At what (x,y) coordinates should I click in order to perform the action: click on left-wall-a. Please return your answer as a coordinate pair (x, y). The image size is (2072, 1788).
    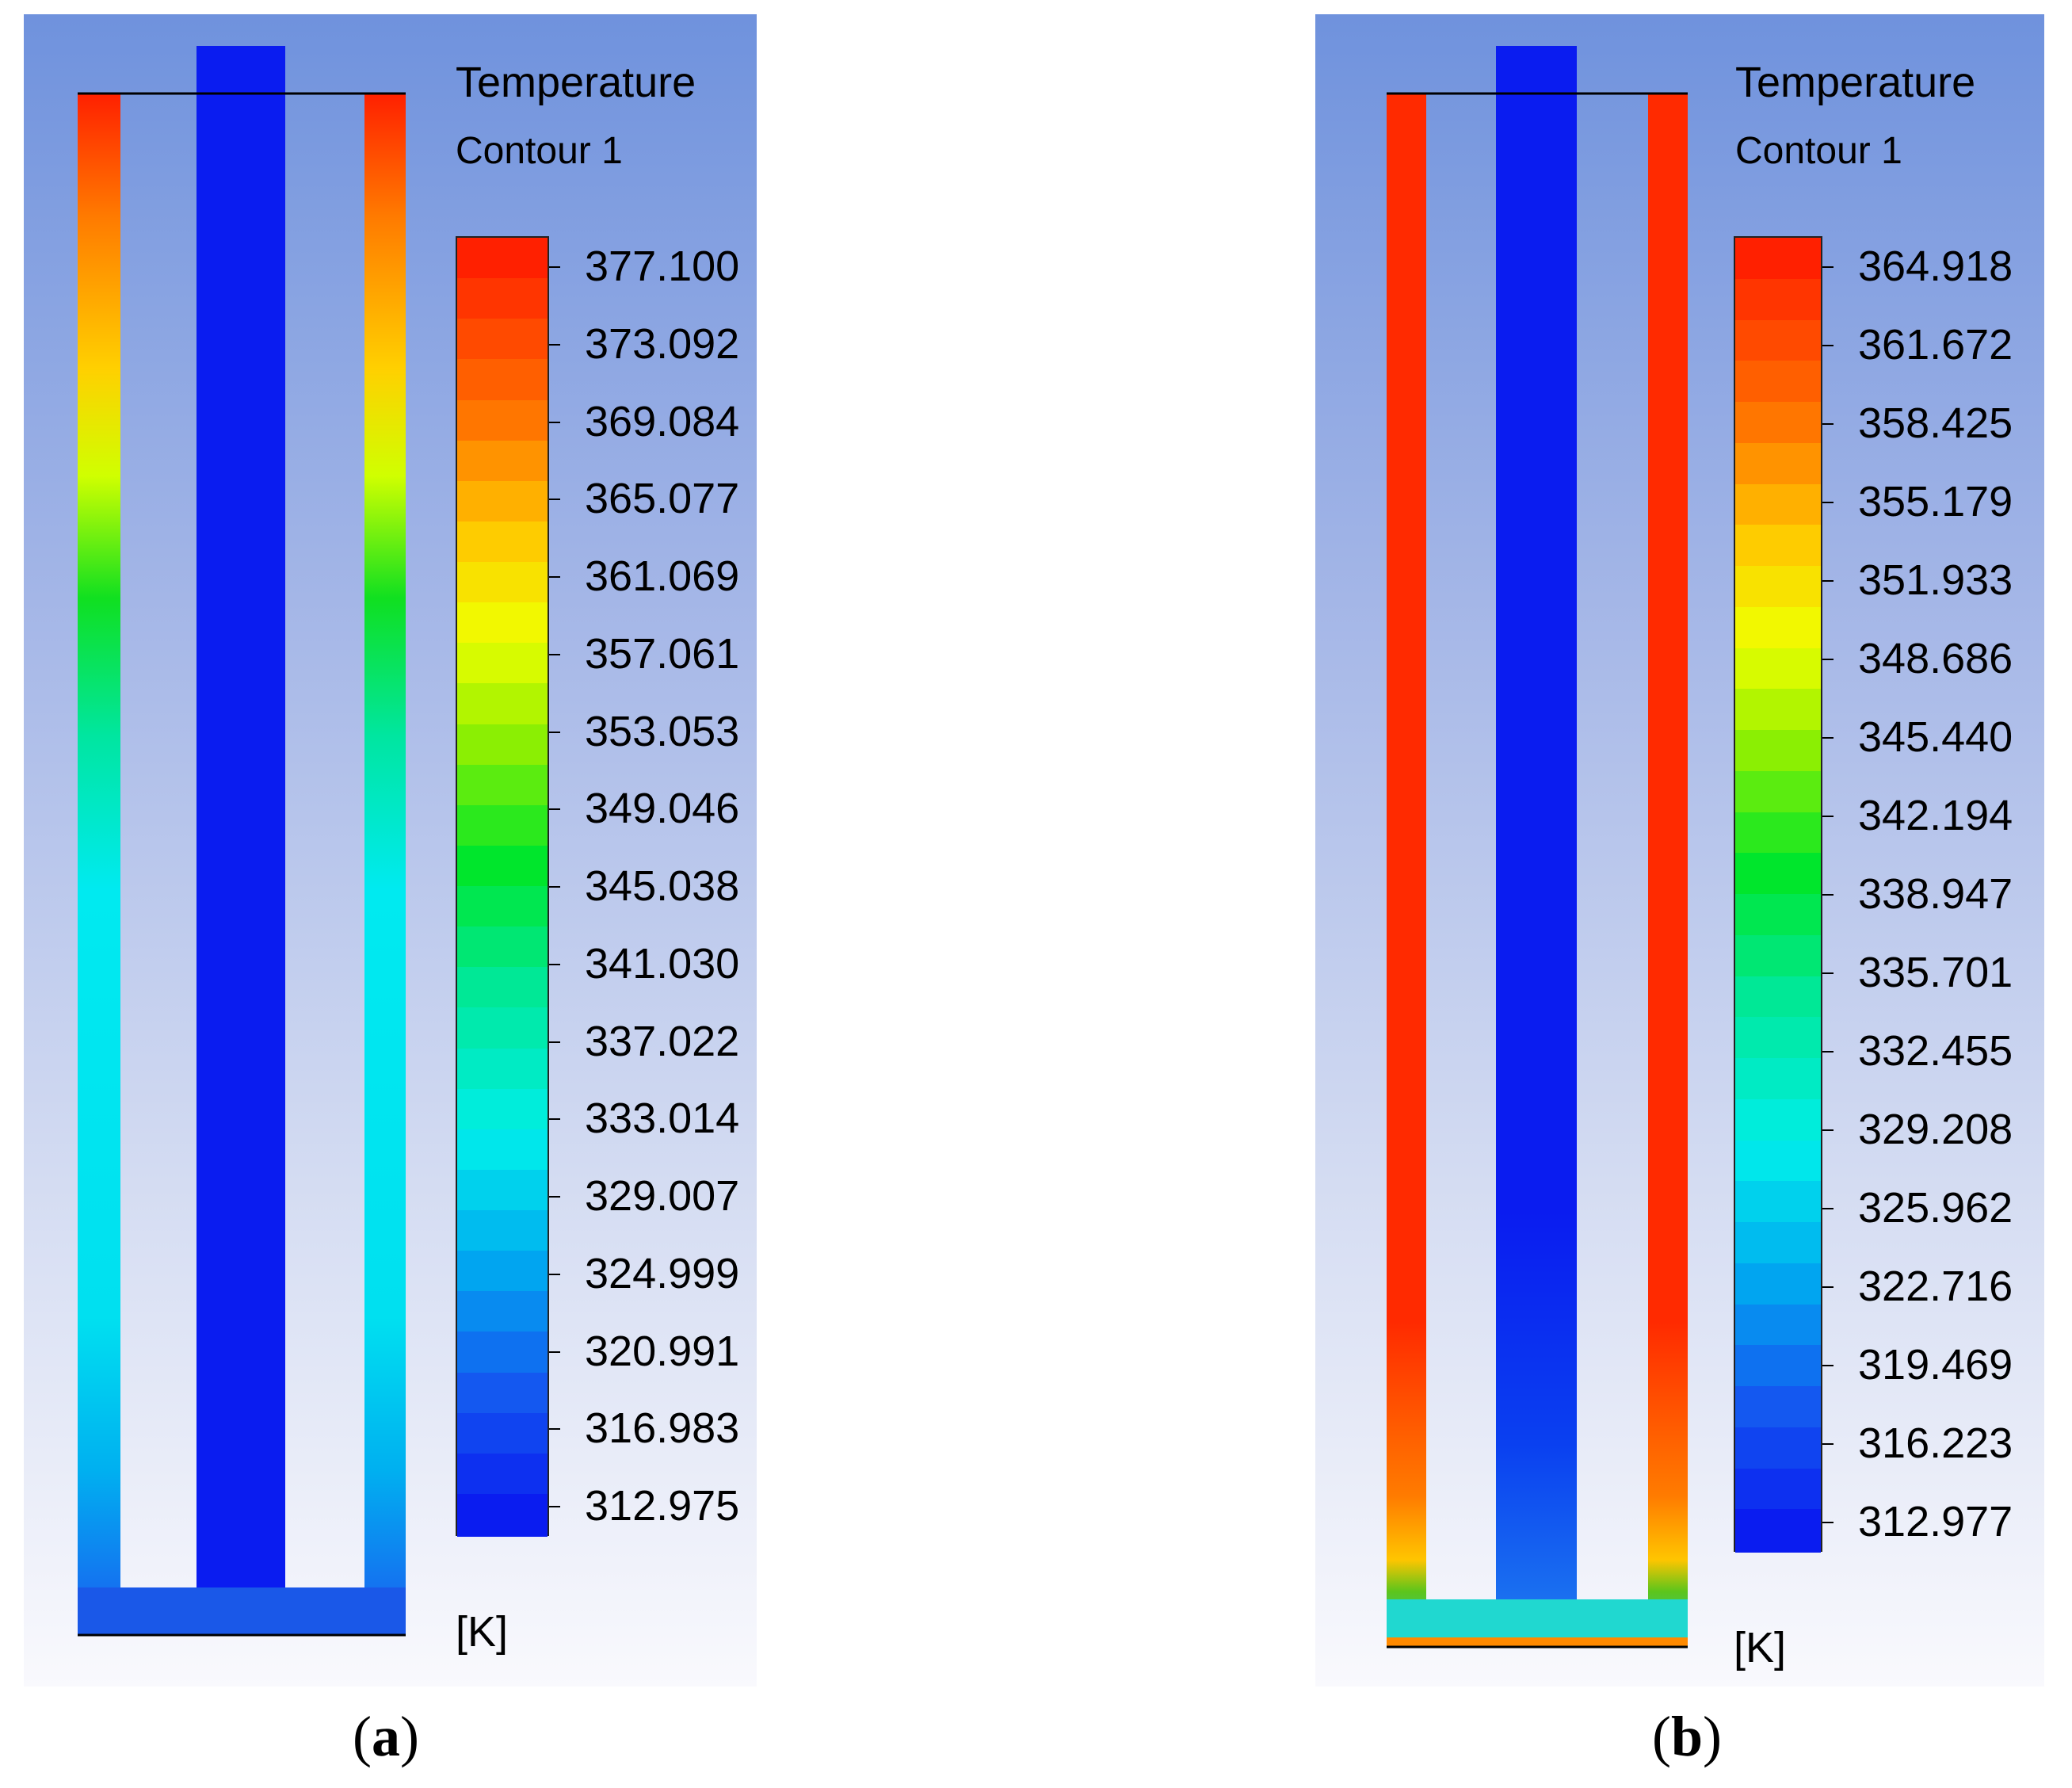
    Looking at the image, I should click on (99, 858).